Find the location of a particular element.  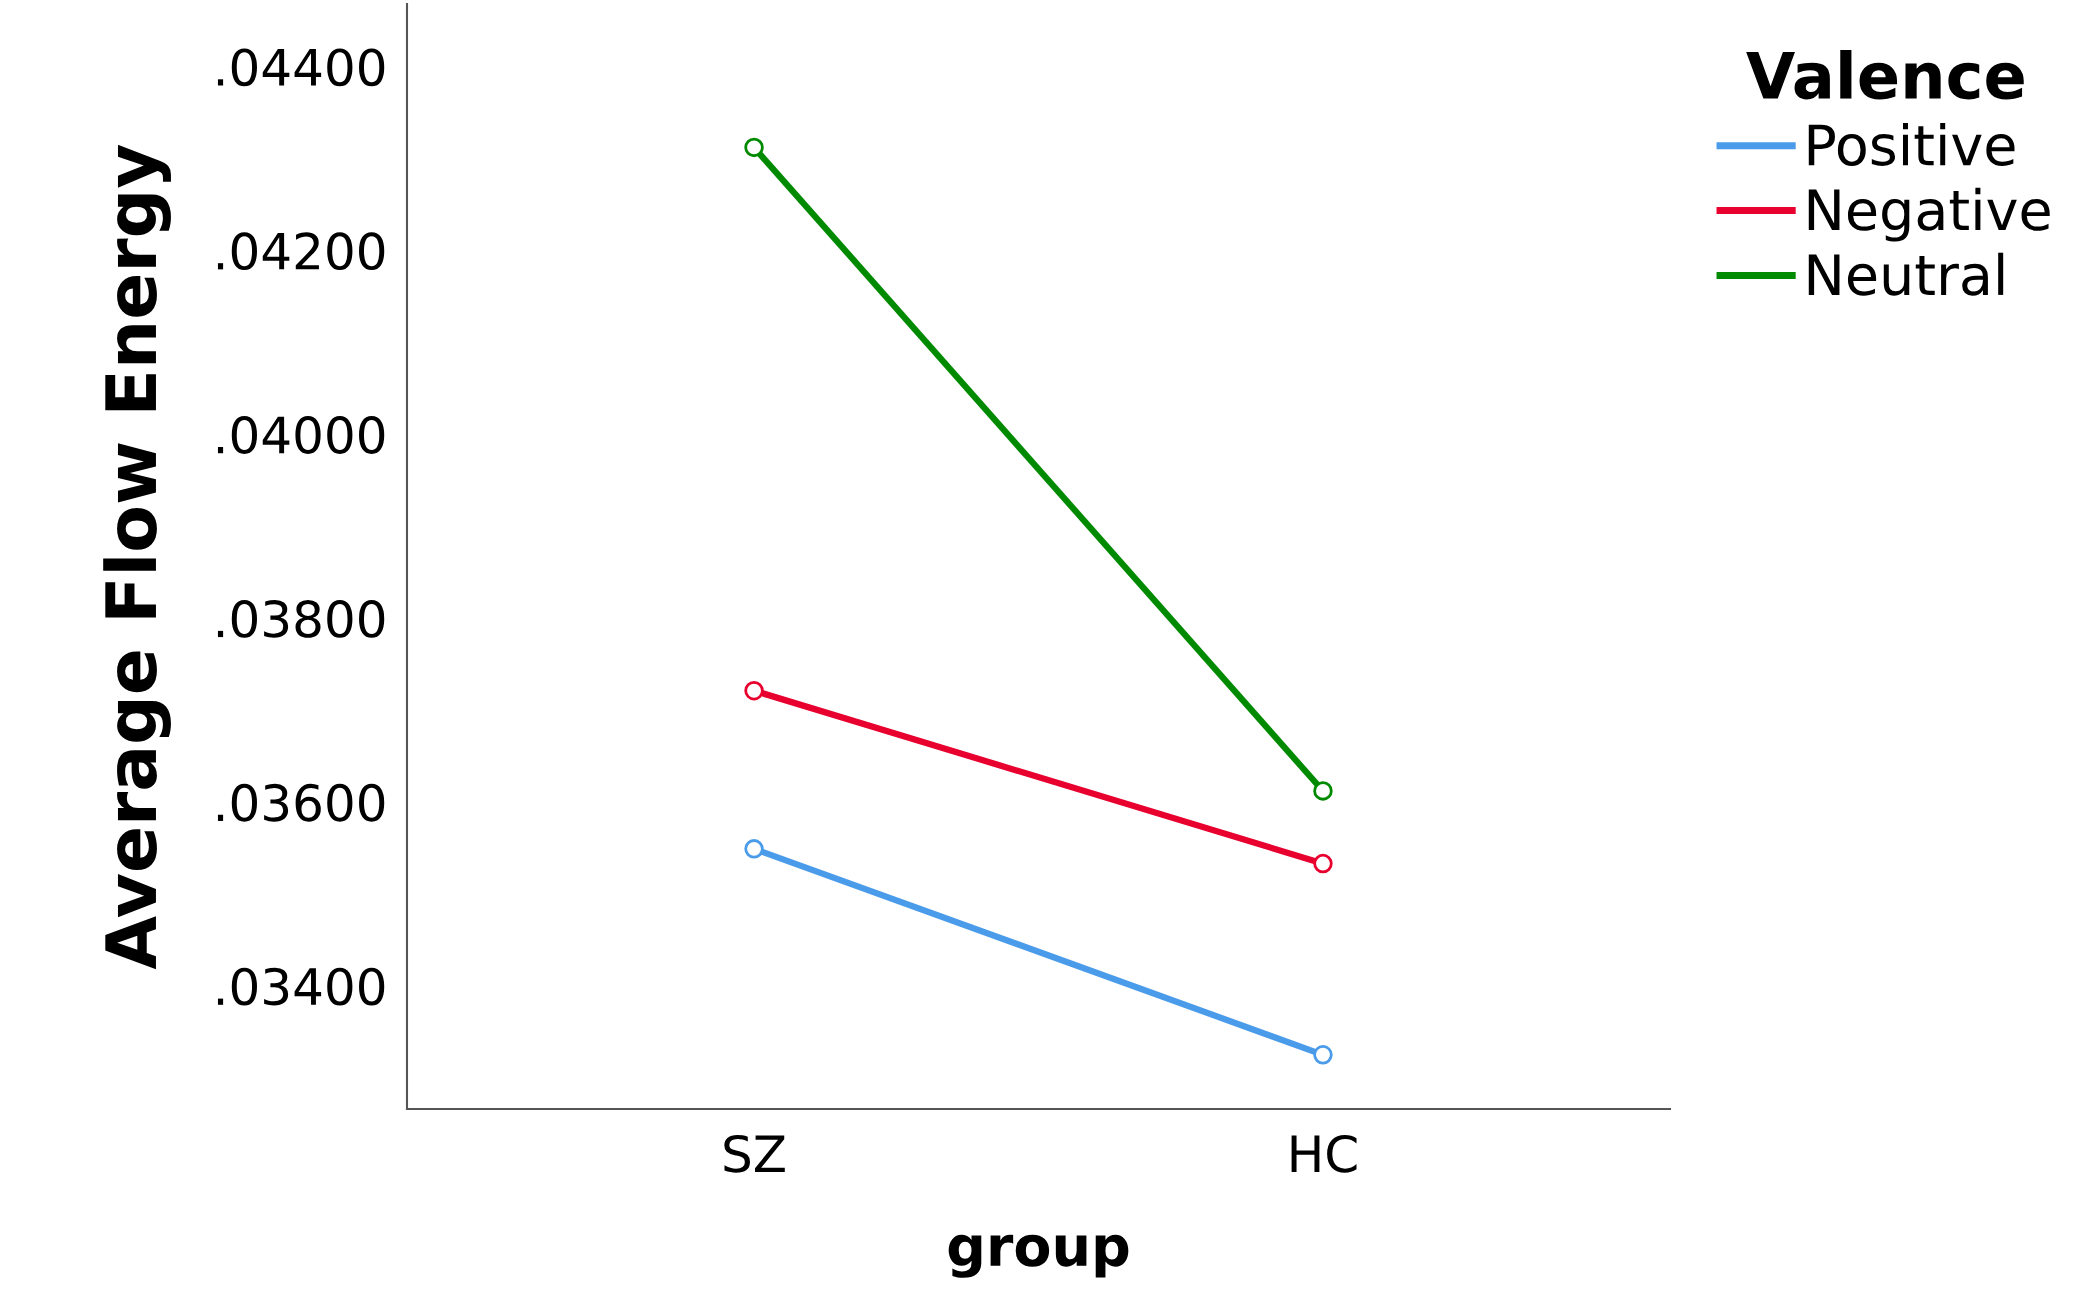

y-axis-title: Average Flow Energy is located at coordinates (137, 557).